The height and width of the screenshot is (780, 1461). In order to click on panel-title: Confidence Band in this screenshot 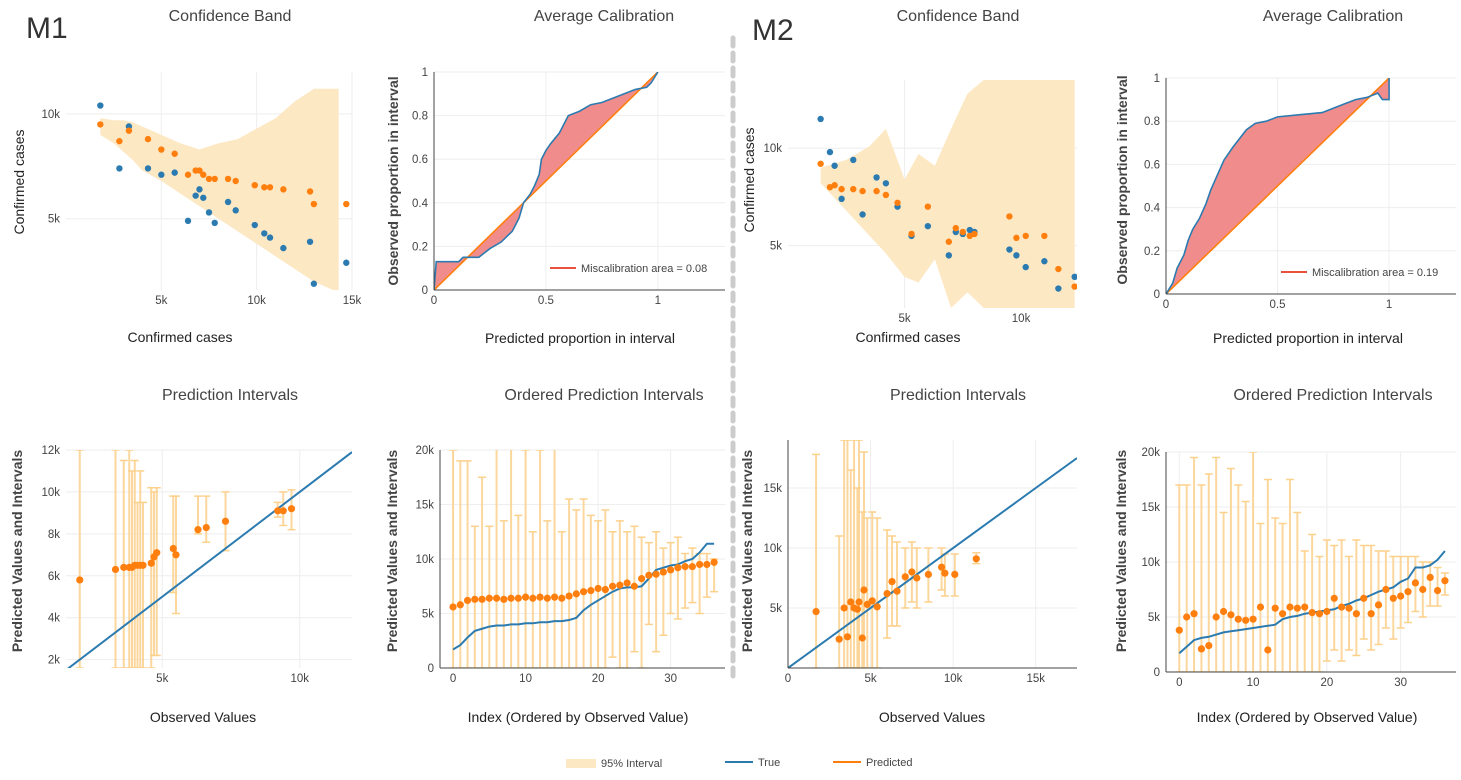, I will do `click(230, 16)`.